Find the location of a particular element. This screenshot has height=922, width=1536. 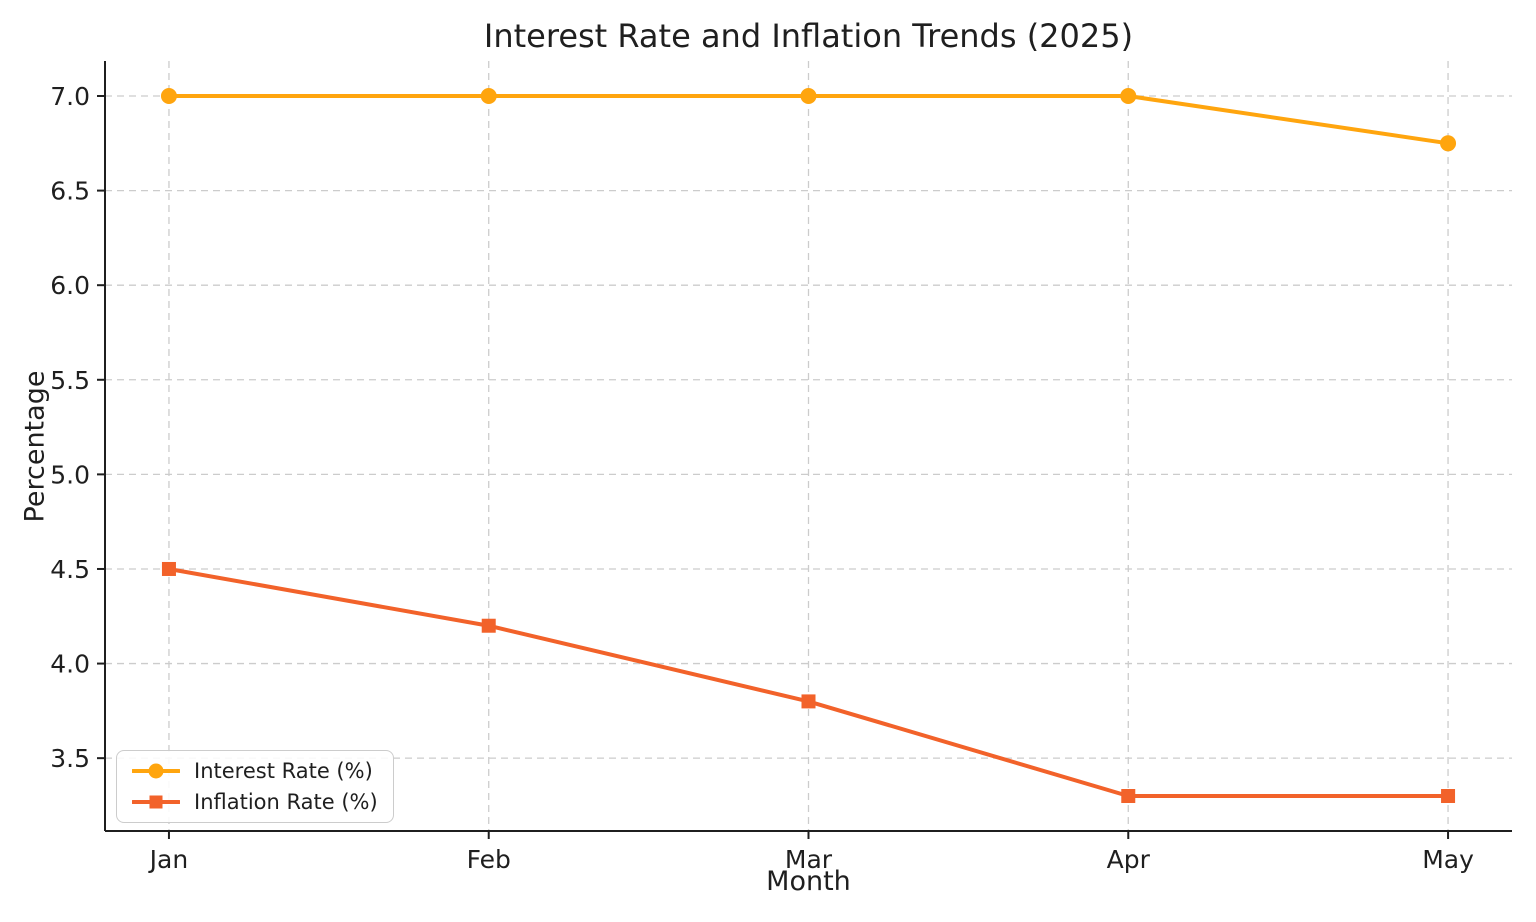

y-tick-label: 4.0 is located at coordinates (70, 664).